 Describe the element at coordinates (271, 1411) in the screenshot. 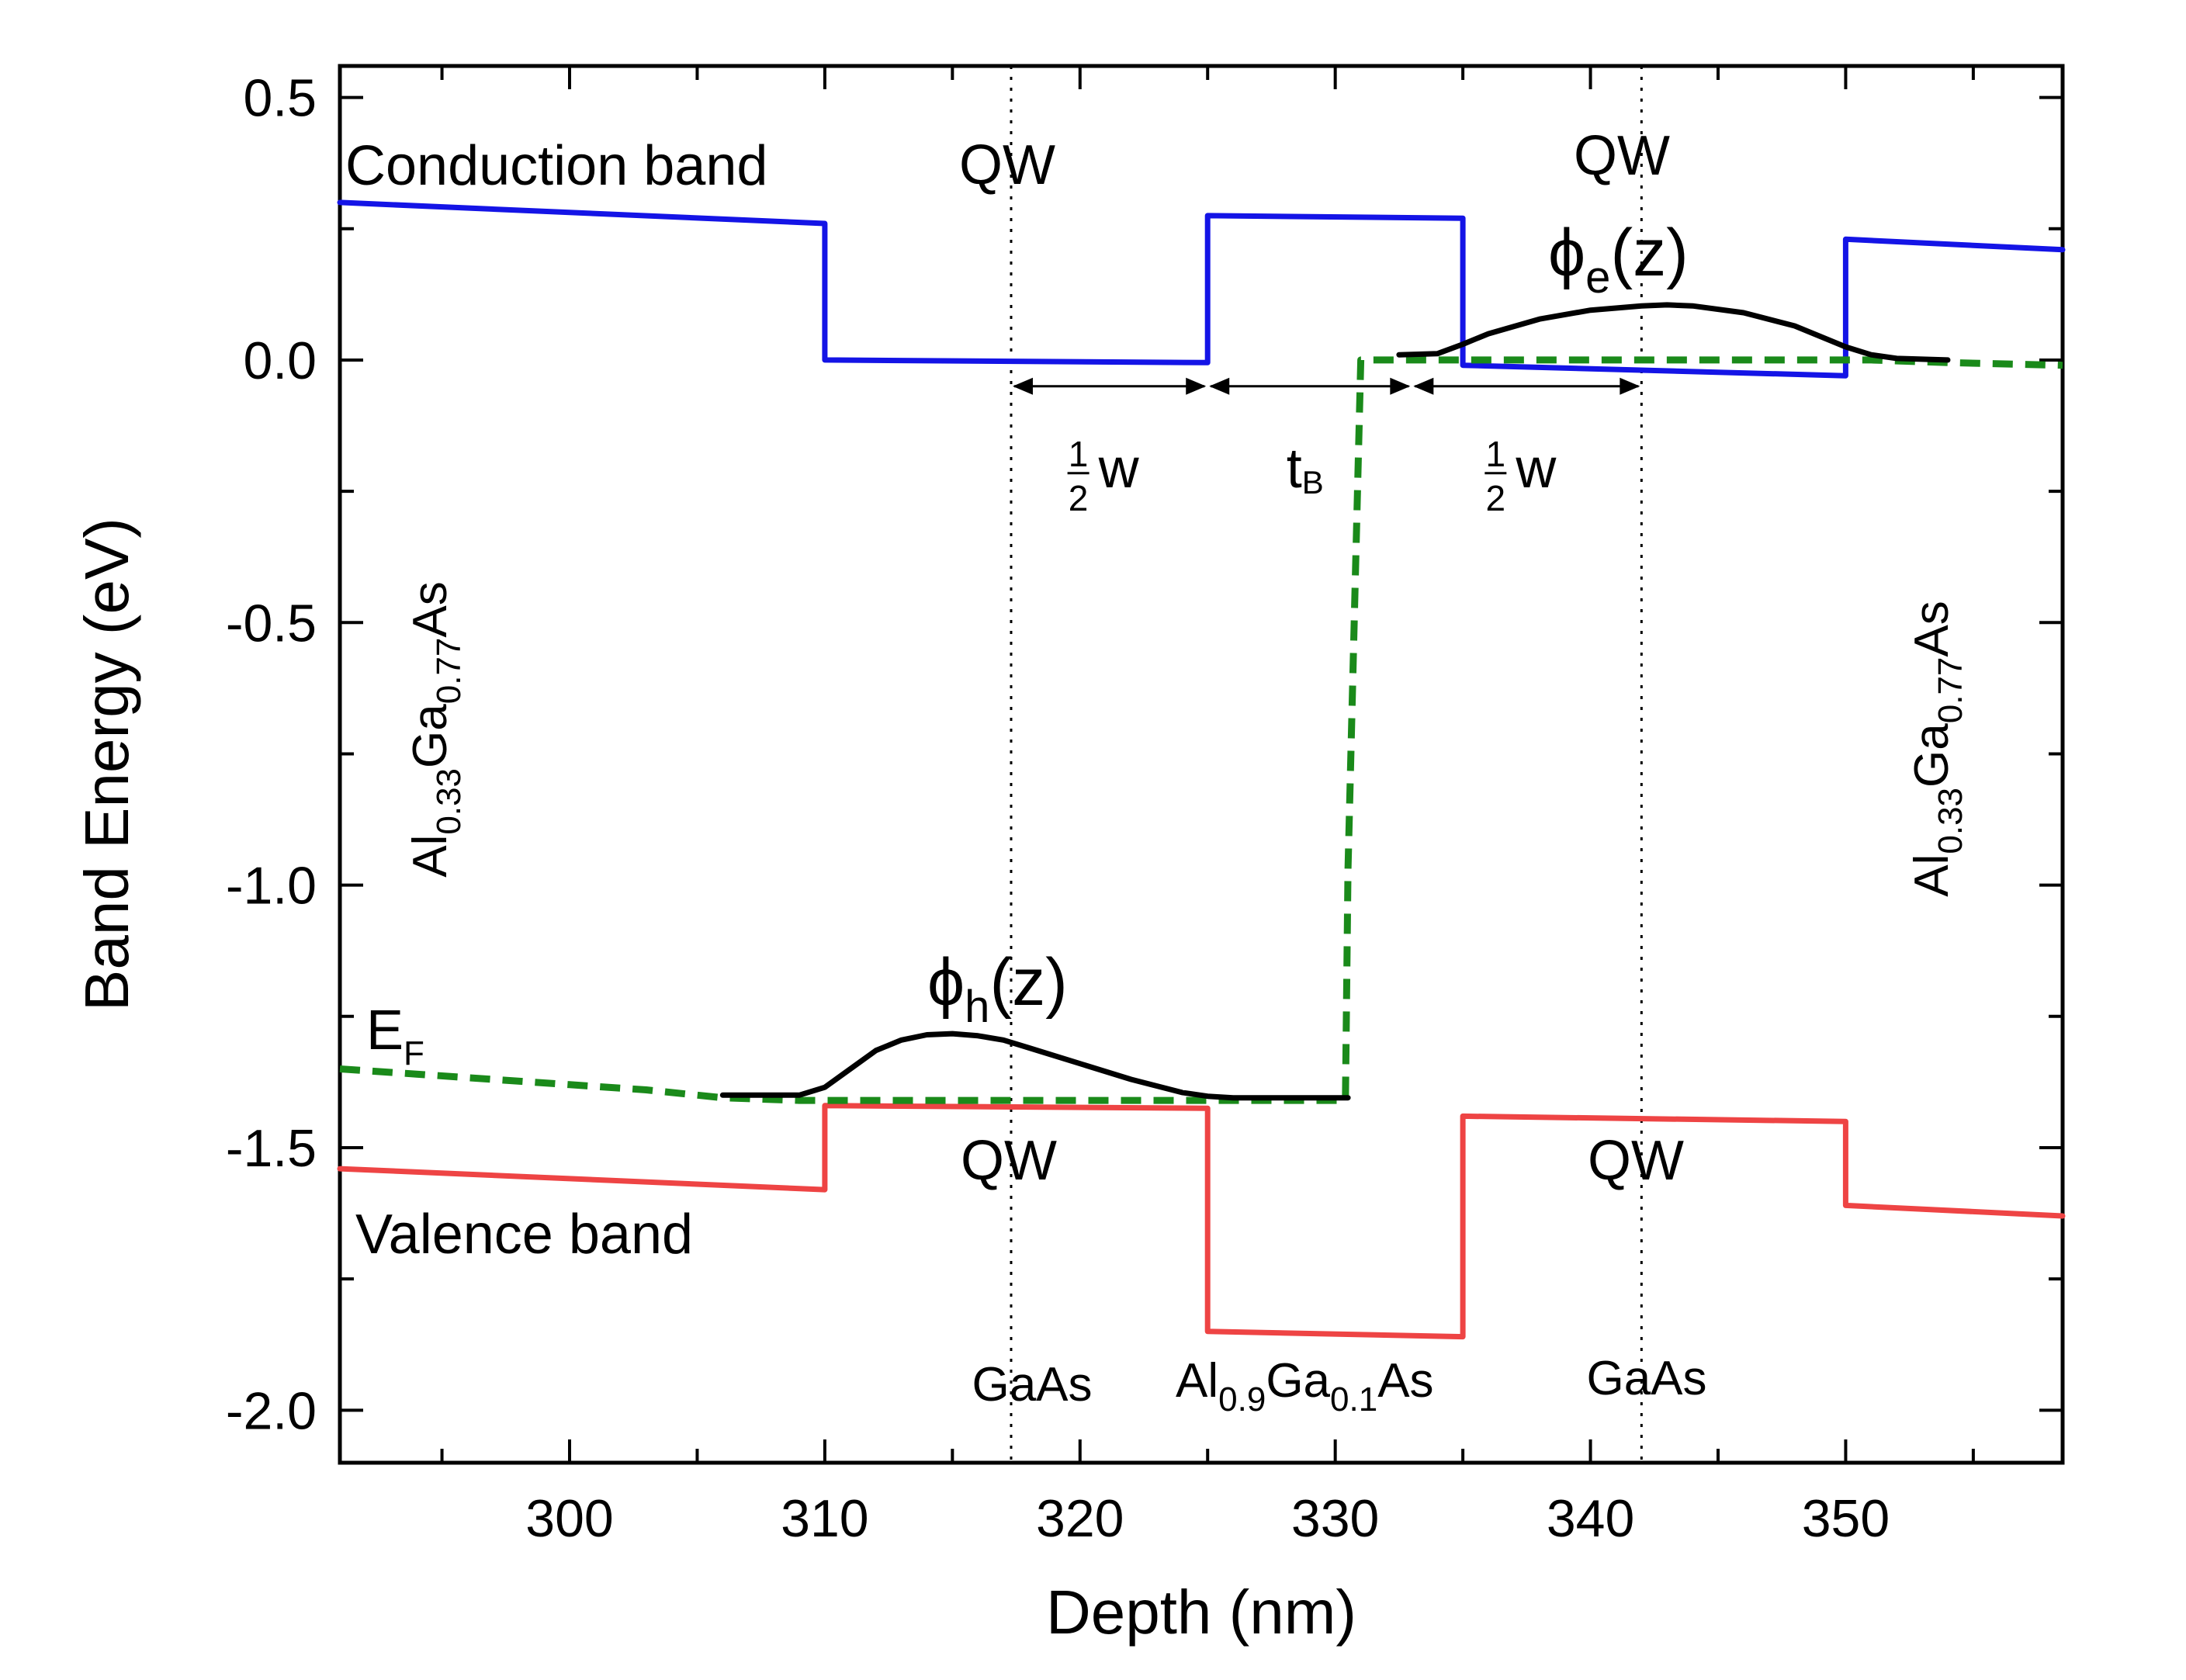

I see `y-tick-label: -2.0` at that location.